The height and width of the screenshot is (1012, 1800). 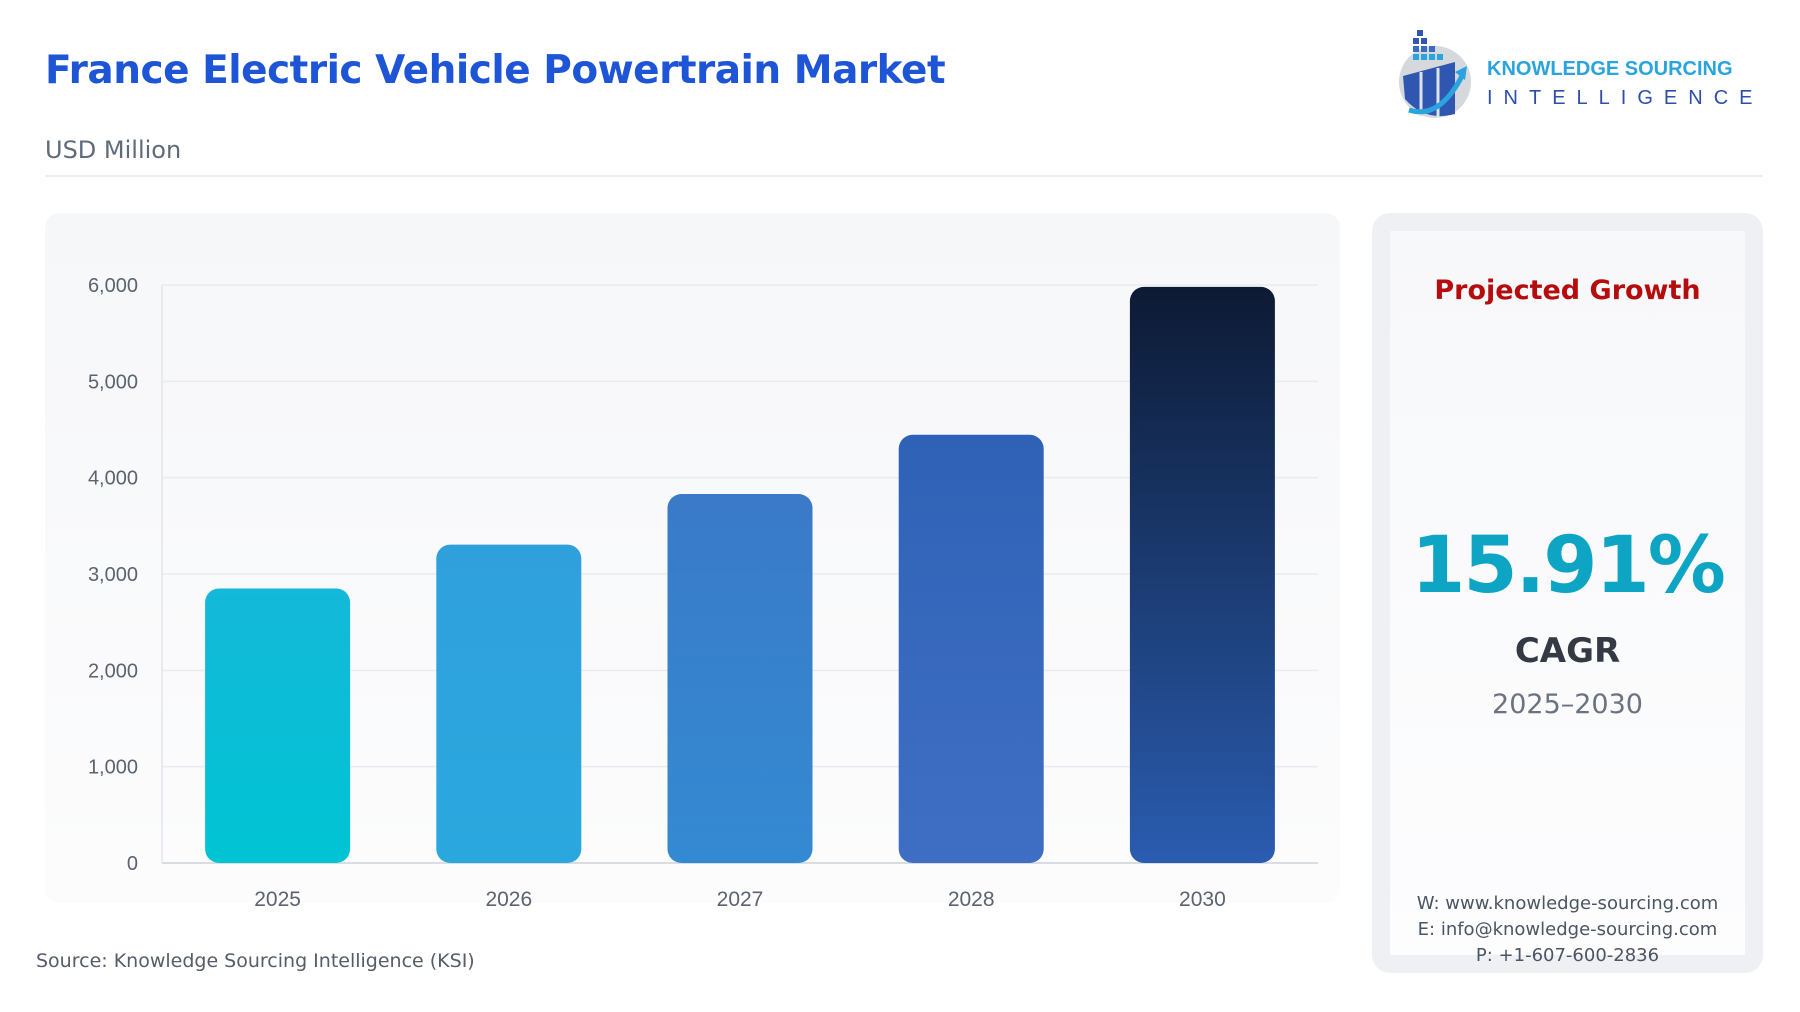 I want to click on bar-2028, so click(x=971, y=648).